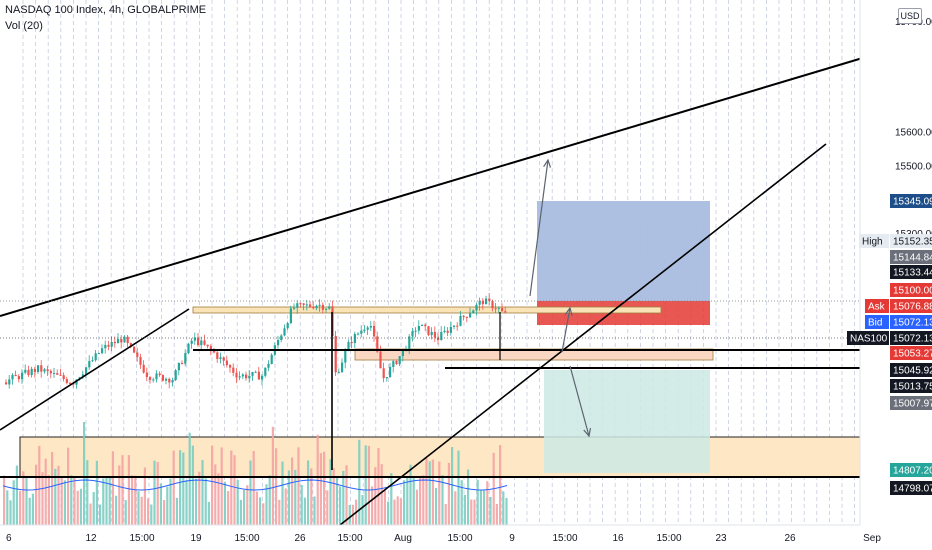 Image resolution: width=932 pixels, height=550 pixels. I want to click on price-badge-label: Bid, so click(875, 323).